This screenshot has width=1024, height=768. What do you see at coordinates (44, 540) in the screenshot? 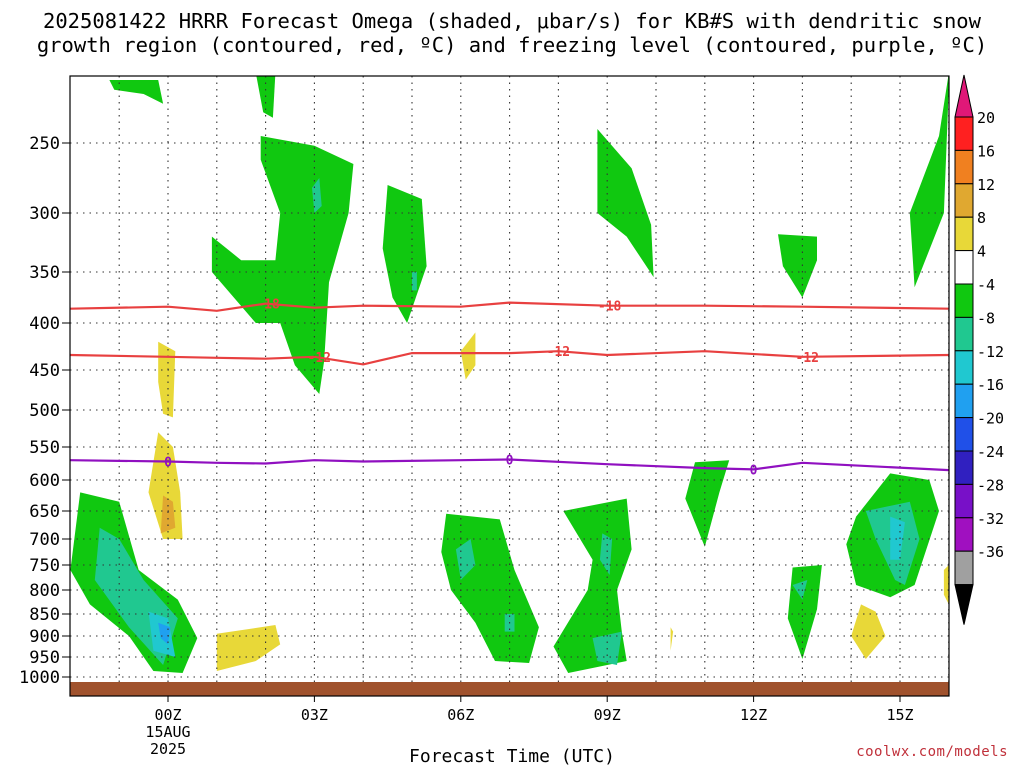
I see `y-tick-label-700: 700` at bounding box center [44, 540].